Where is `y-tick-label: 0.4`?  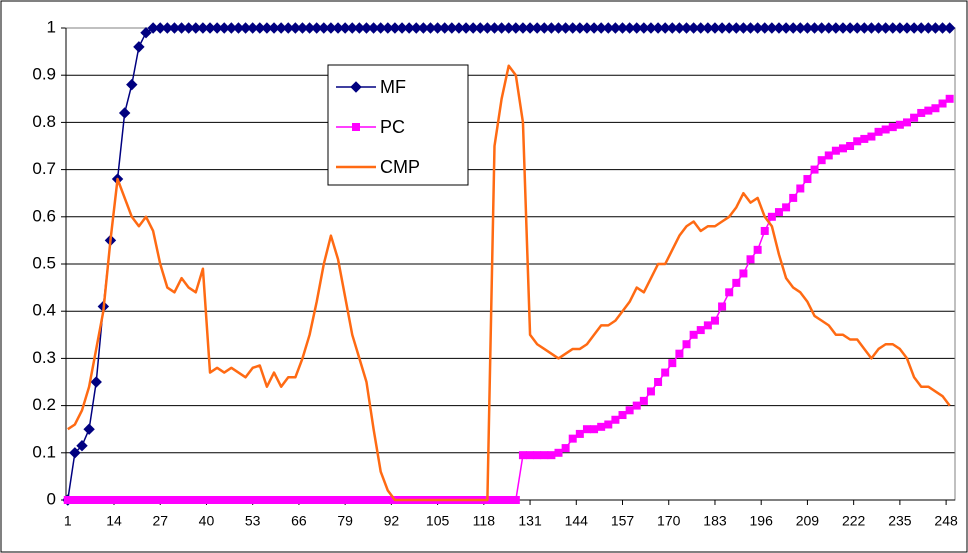 y-tick-label: 0.4 is located at coordinates (44, 310).